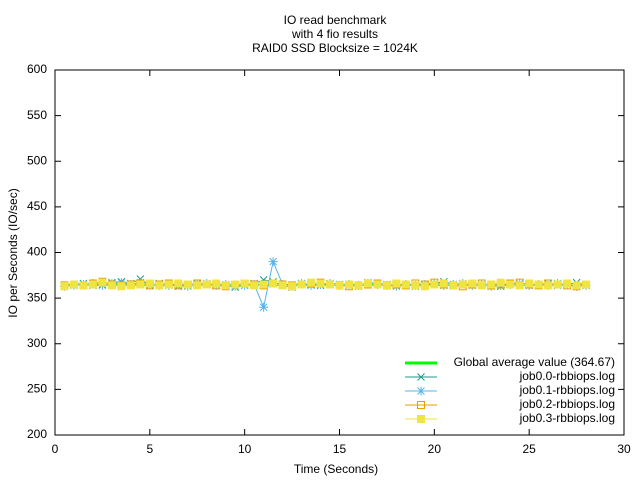 The width and height of the screenshot is (640, 480). I want to click on x-tick-label: 25, so click(529, 449).